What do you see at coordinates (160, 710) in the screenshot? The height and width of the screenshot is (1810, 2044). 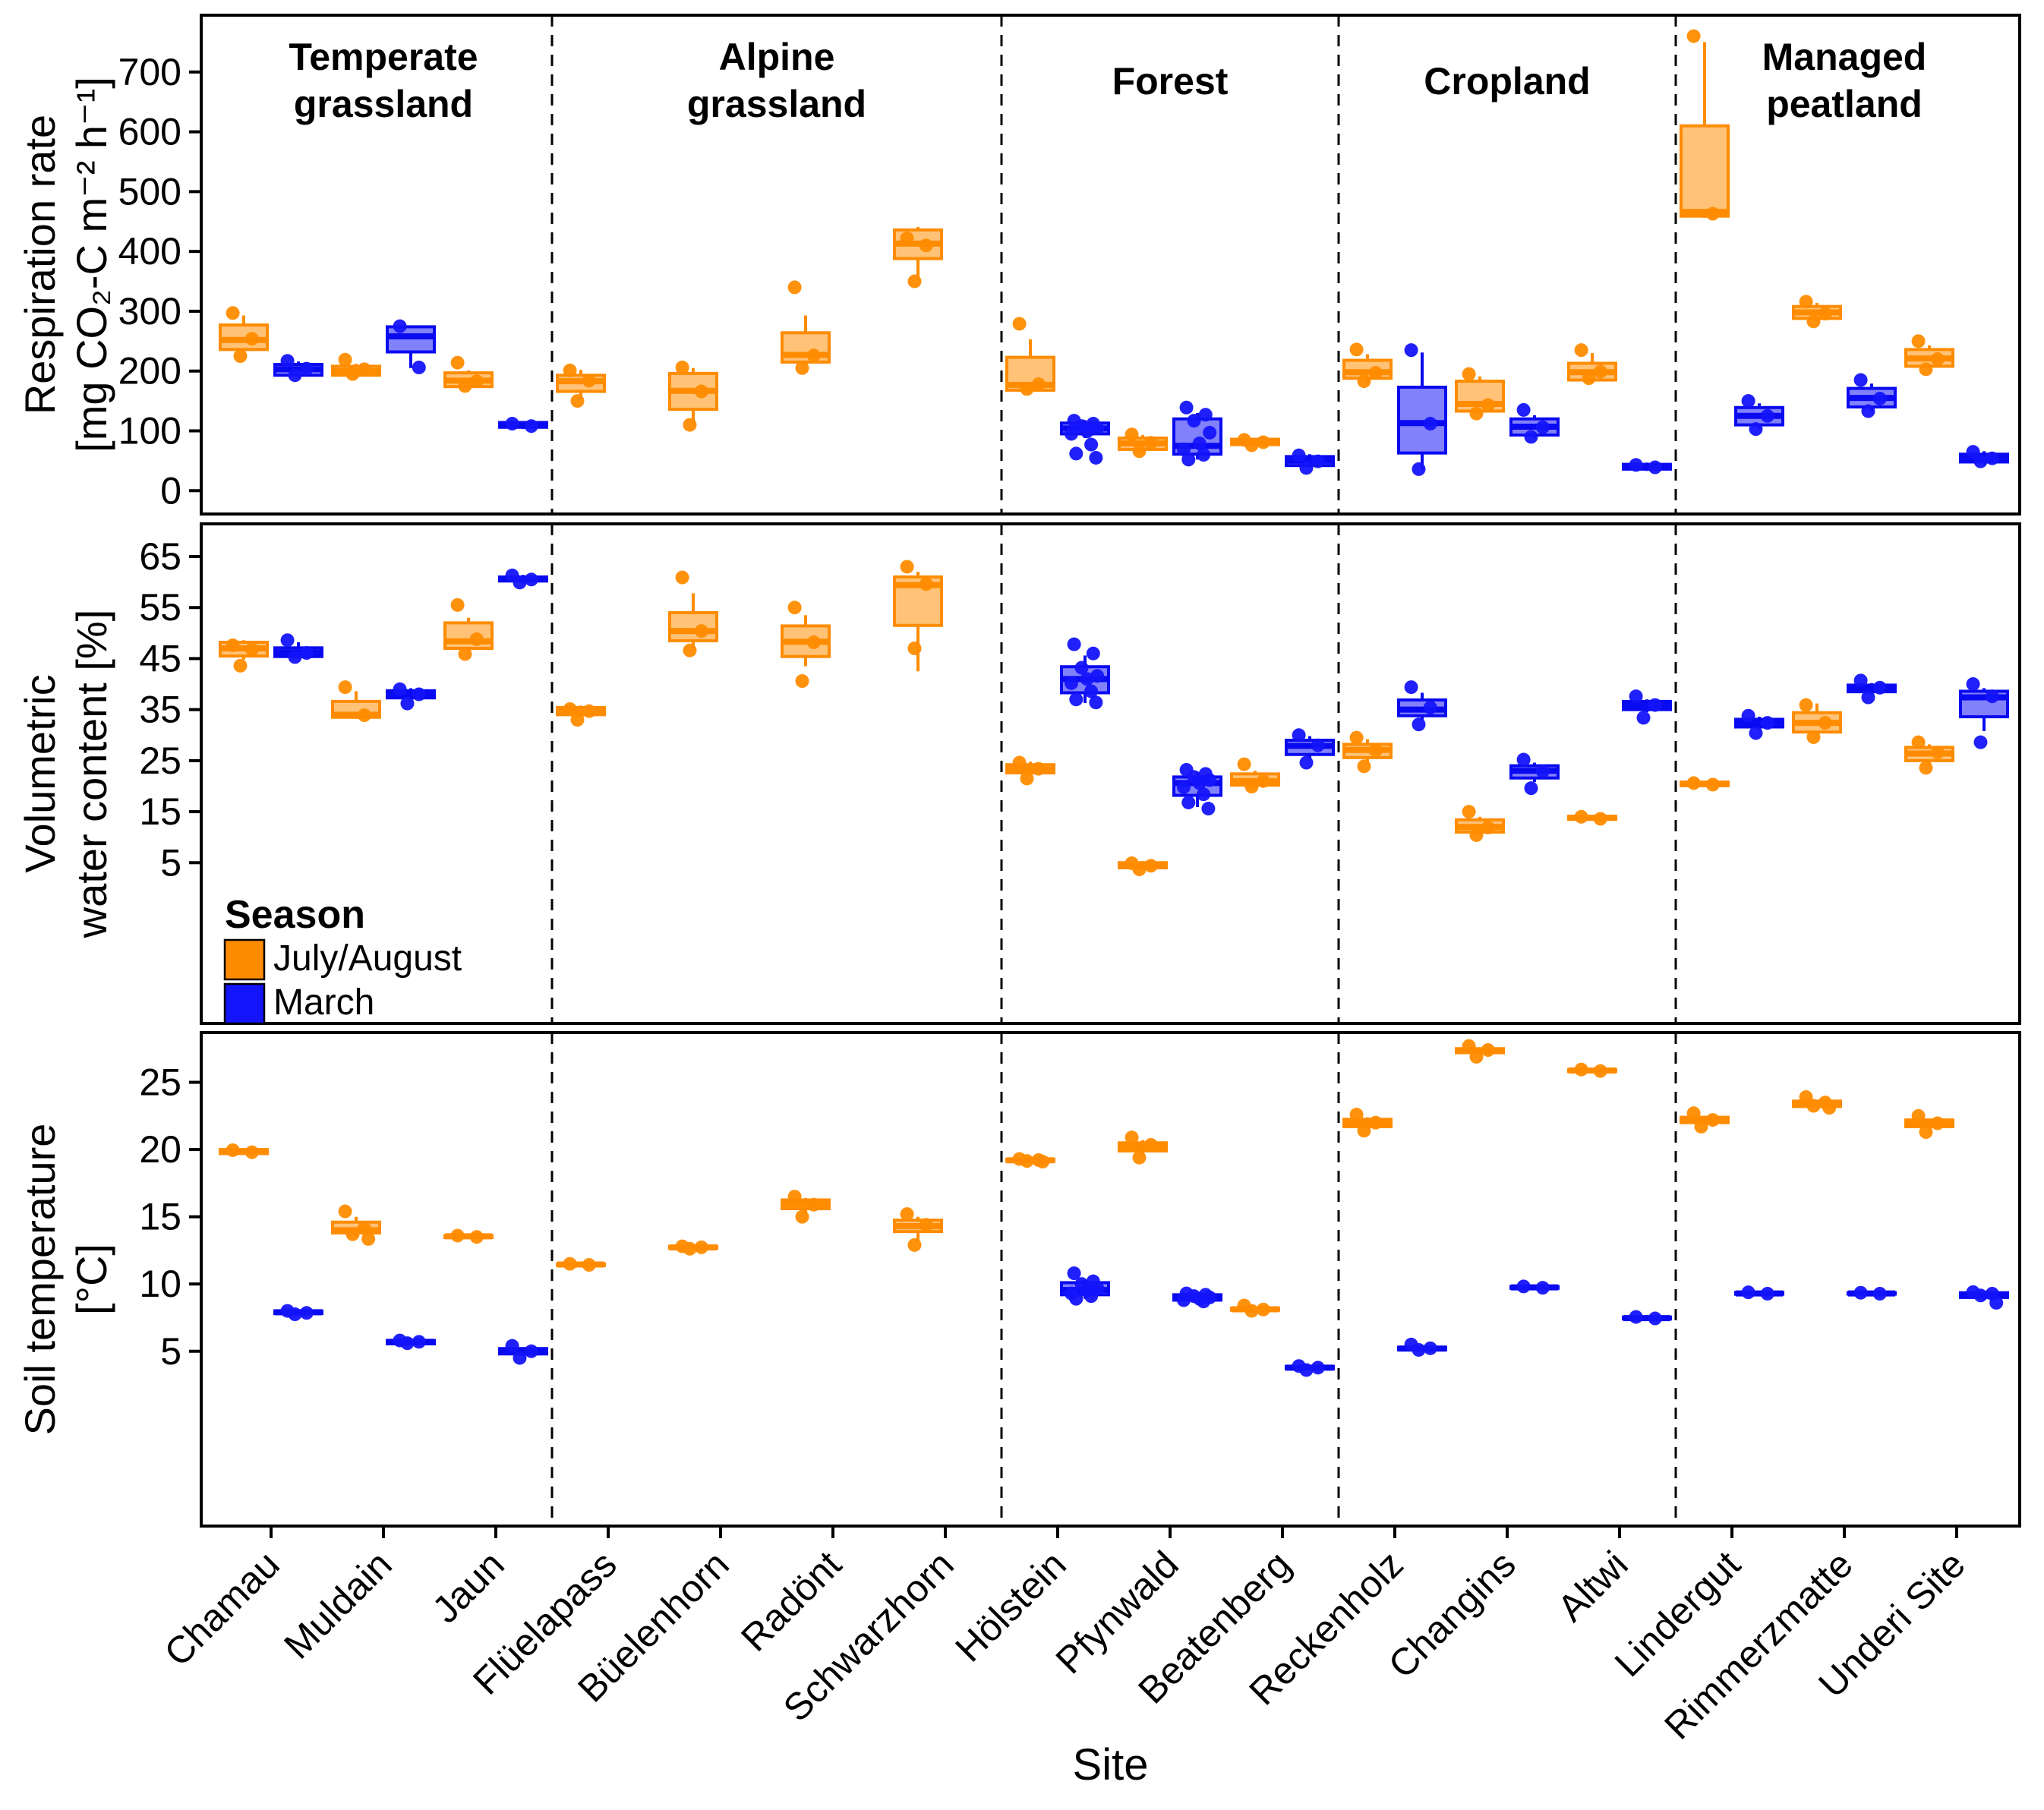 I see `y-tick-label-volumetric_water_content-35: 35` at bounding box center [160, 710].